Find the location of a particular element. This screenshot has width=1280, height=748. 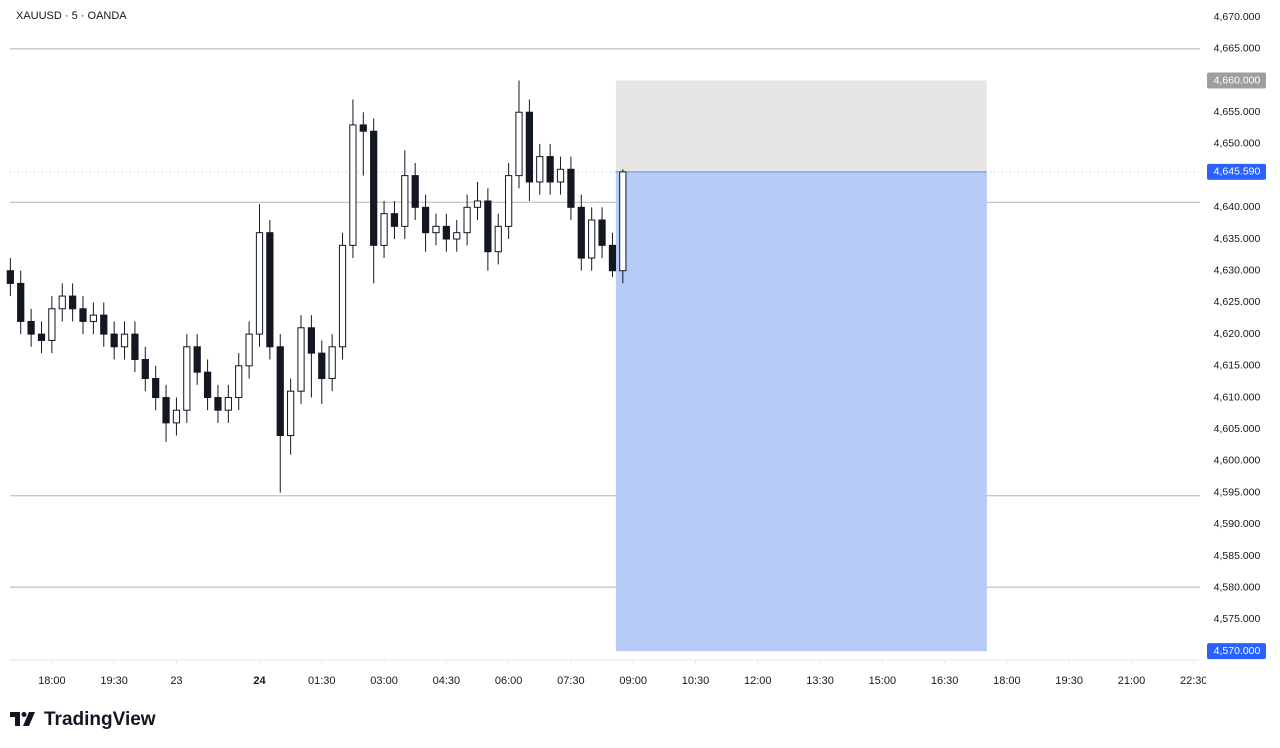

y-tick-label: 4,670.000 is located at coordinates (1237, 17).